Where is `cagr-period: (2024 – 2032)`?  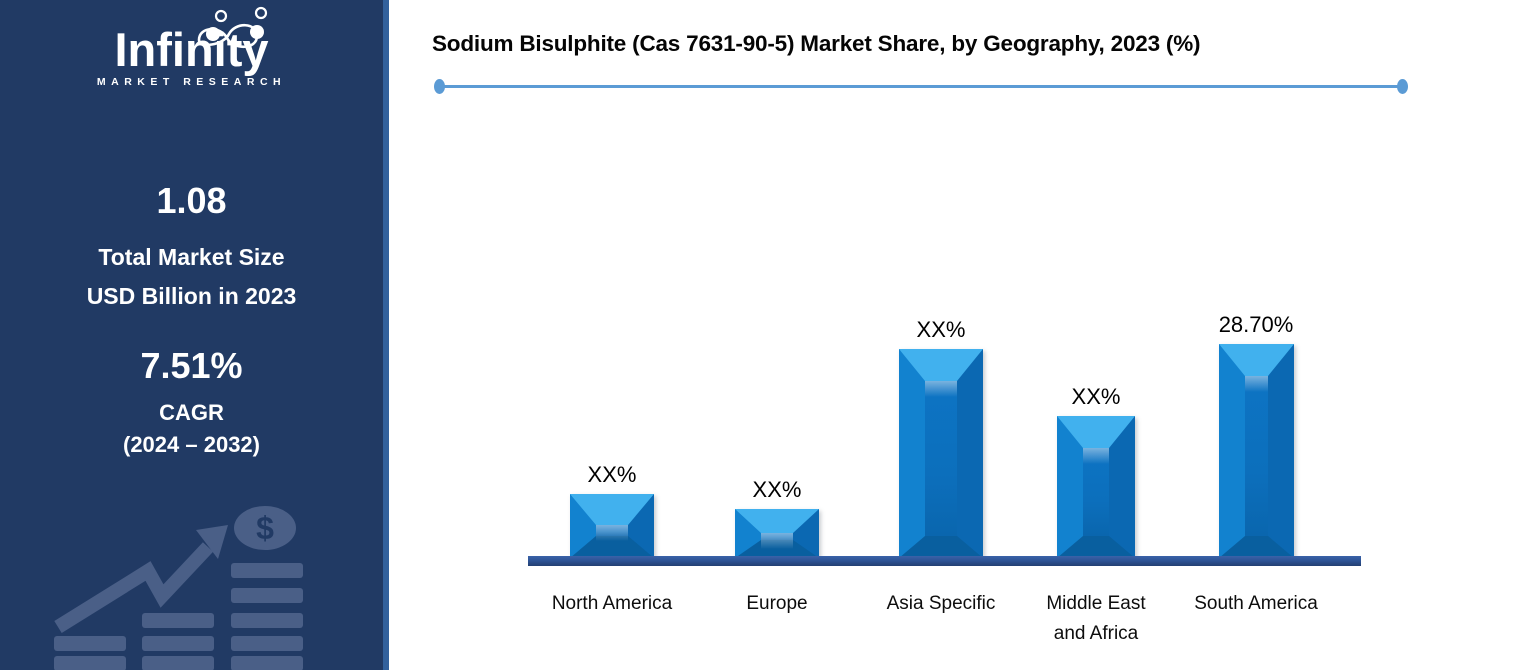
cagr-period: (2024 – 2032) is located at coordinates (191, 444).